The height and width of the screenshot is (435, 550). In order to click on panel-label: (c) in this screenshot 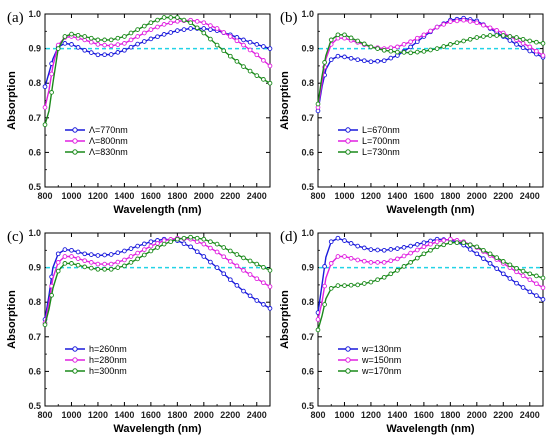, I will do `click(15, 237)`.